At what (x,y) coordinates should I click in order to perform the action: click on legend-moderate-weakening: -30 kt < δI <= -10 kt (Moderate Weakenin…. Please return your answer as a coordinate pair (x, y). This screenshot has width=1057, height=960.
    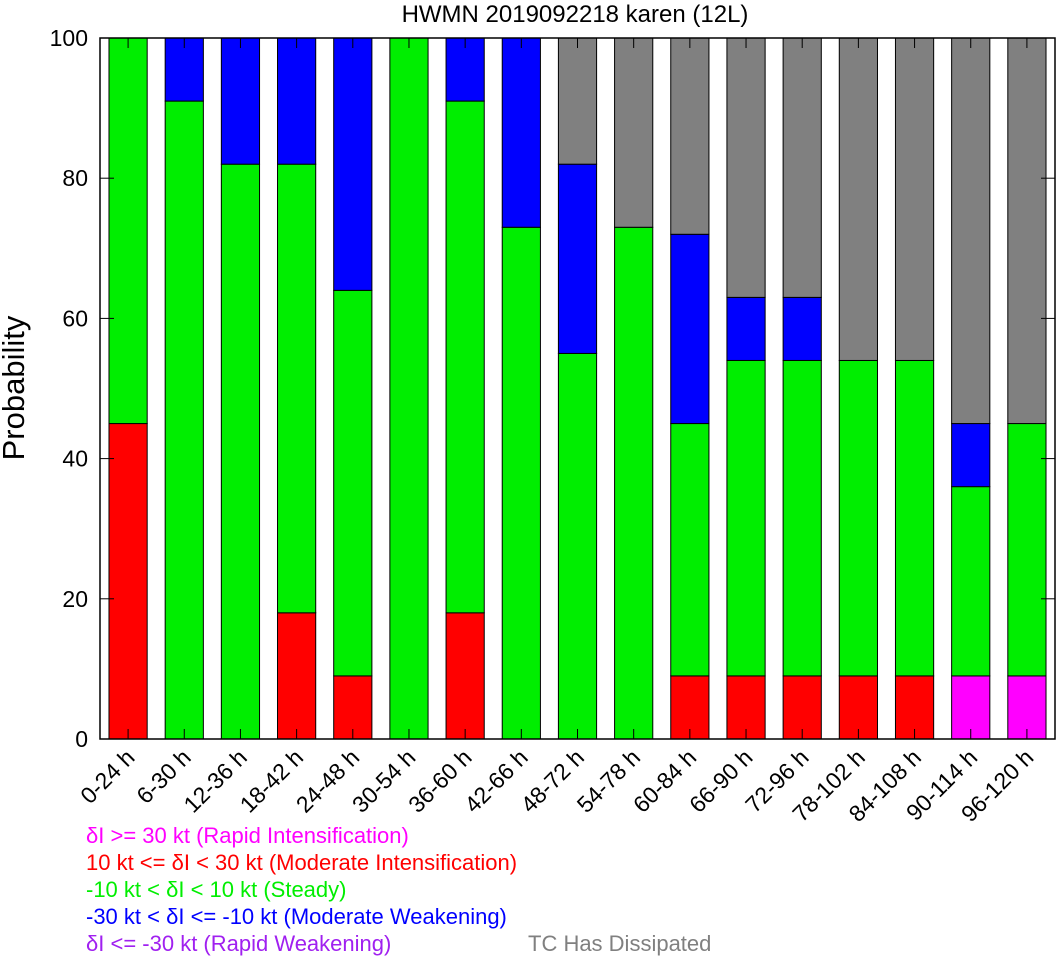
    Looking at the image, I should click on (296, 916).